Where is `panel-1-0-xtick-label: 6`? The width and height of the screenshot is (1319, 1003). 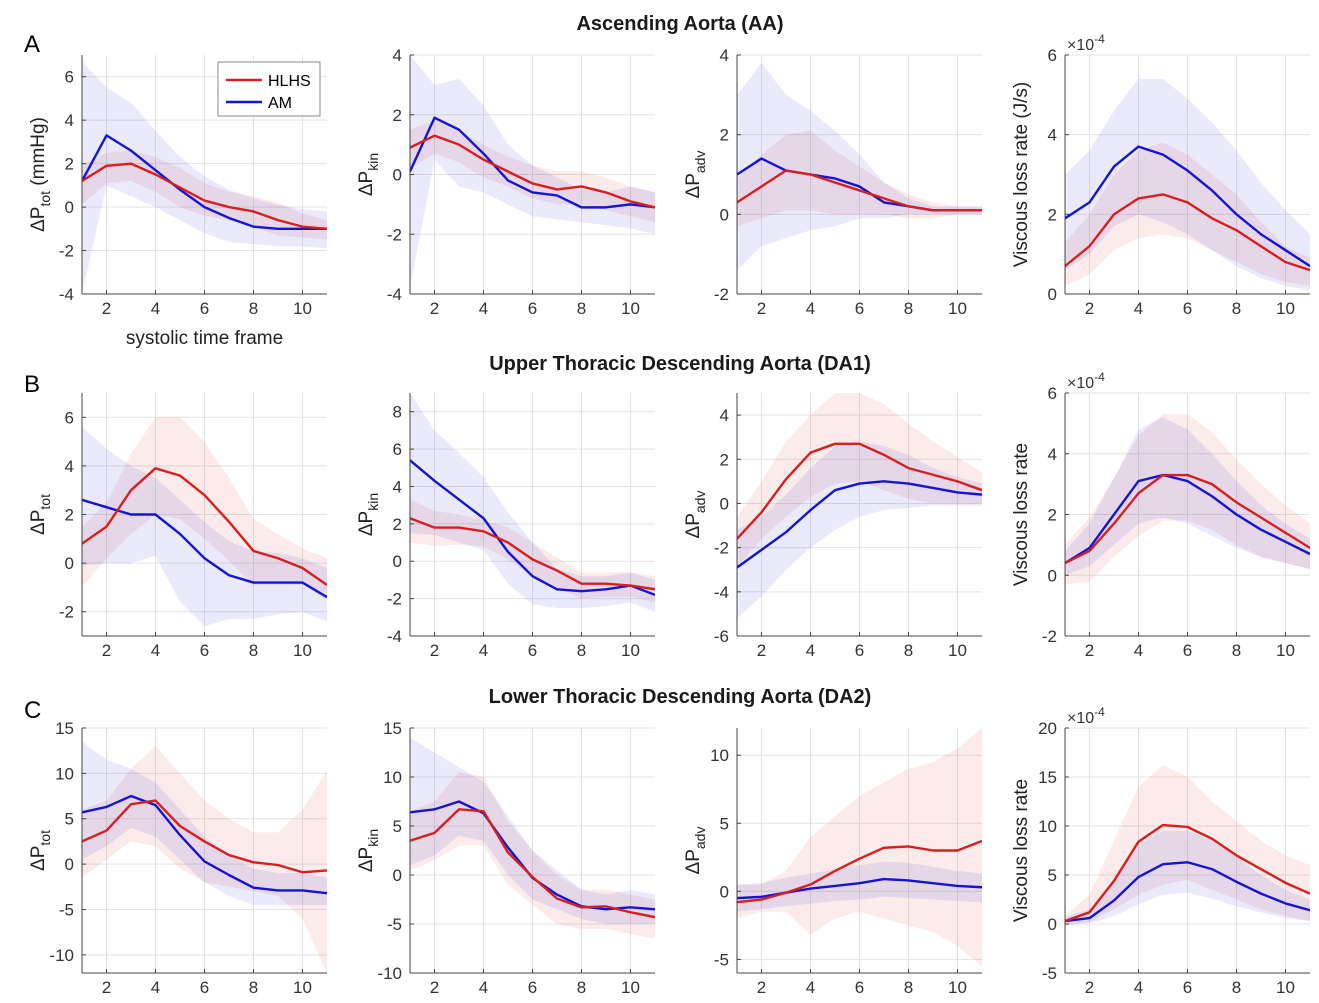
panel-1-0-xtick-label: 6 is located at coordinates (204, 650).